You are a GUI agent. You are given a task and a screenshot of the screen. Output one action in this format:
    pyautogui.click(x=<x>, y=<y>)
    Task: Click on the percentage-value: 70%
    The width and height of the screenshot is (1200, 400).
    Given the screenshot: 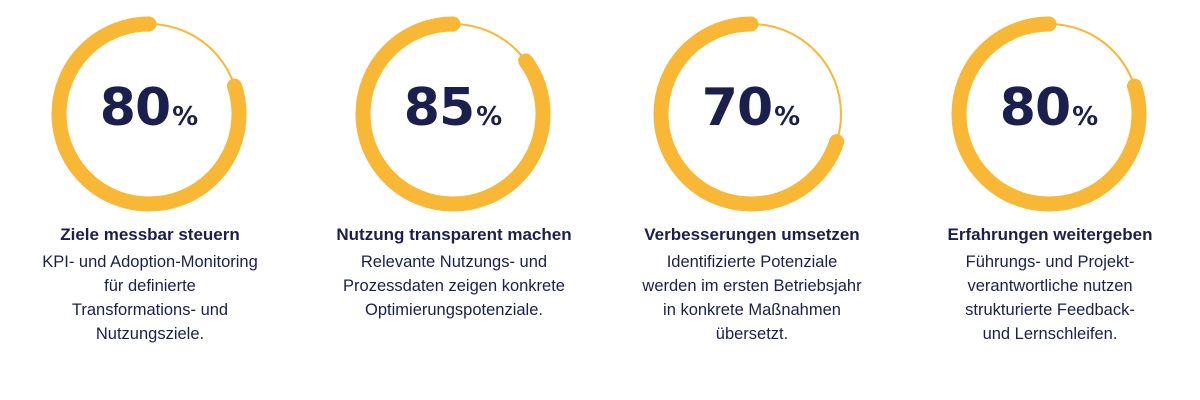 What is the action you would take?
    pyautogui.click(x=751, y=108)
    